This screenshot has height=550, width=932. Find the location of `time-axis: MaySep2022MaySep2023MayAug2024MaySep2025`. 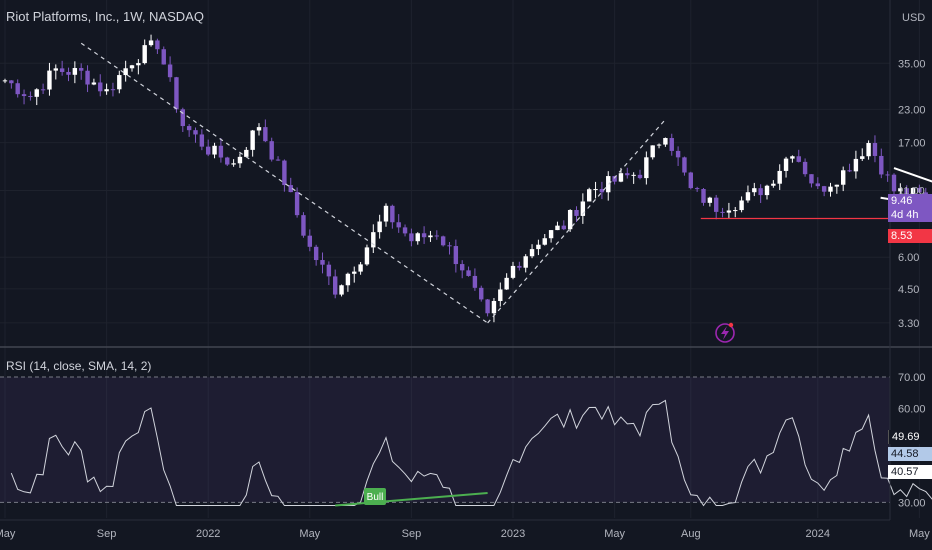

time-axis: MaySep2022MaySep2023MayAug2024MaySep2025 is located at coordinates (466, 534).